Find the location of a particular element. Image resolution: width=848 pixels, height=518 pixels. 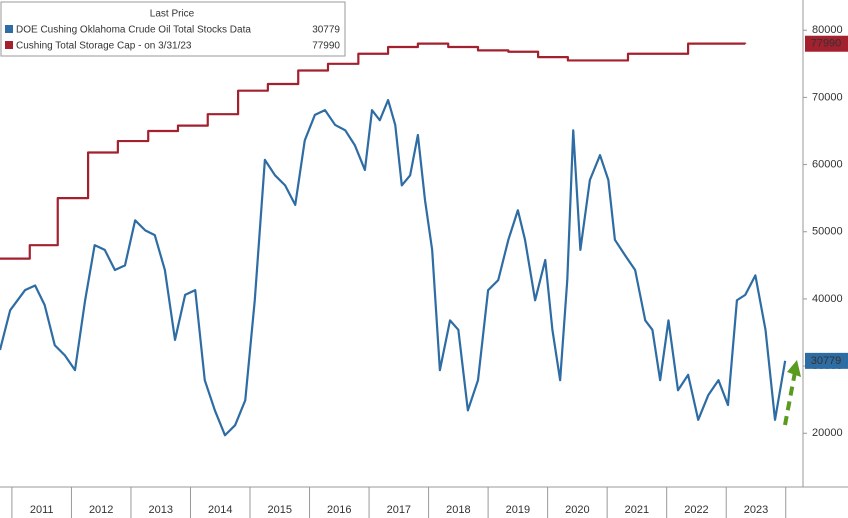

x-tick-label: 2017 is located at coordinates (399, 510).